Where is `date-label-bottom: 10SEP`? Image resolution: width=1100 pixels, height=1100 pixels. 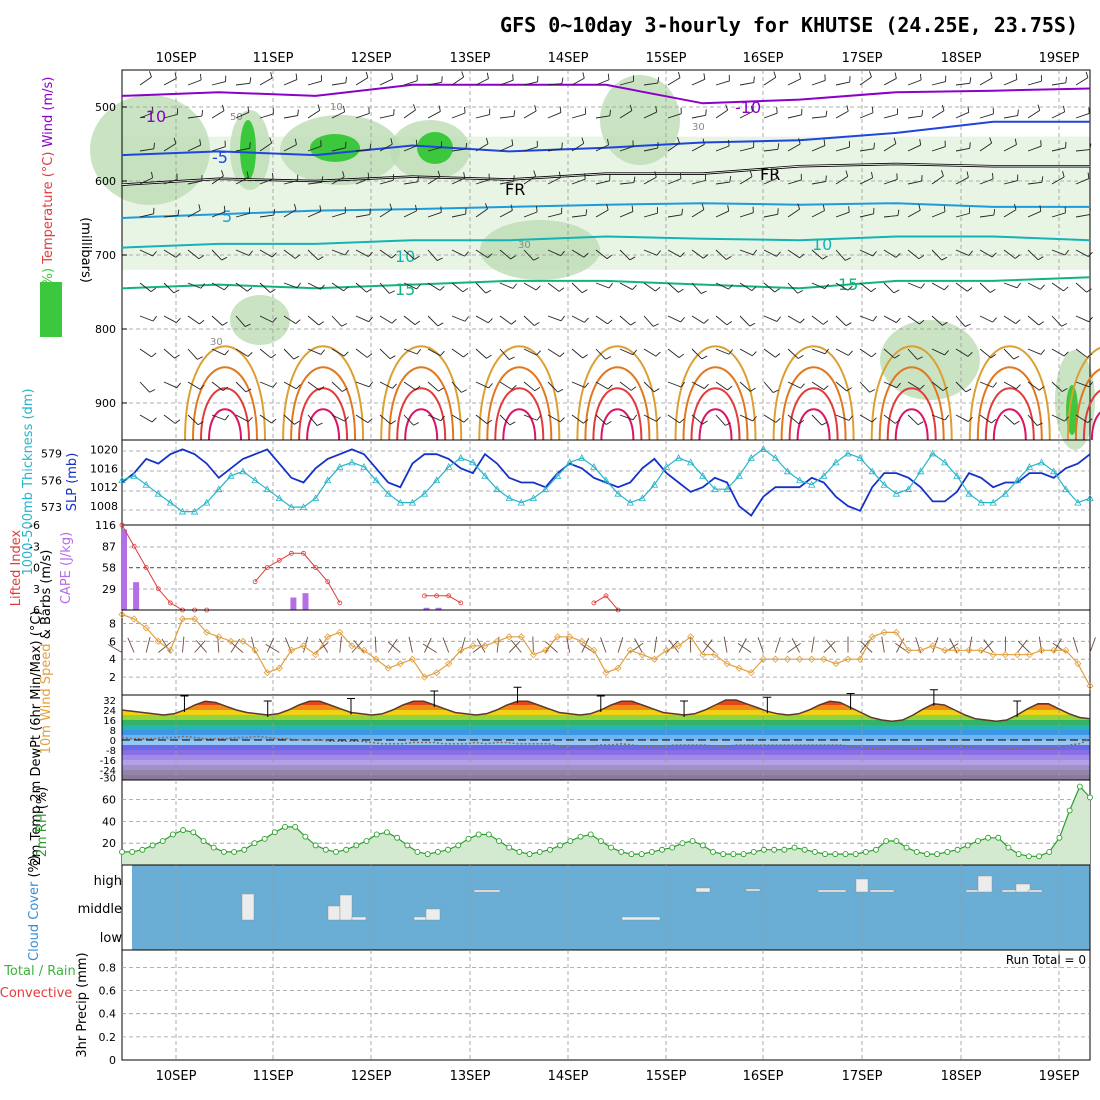
date-label-bottom: 10SEP is located at coordinates (176, 1076).